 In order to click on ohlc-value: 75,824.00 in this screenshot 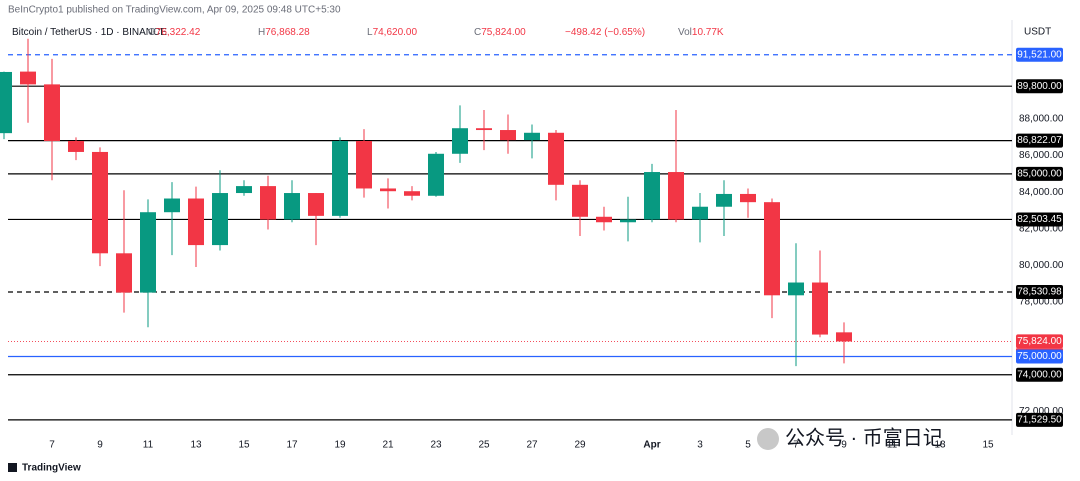, I will do `click(503, 32)`.